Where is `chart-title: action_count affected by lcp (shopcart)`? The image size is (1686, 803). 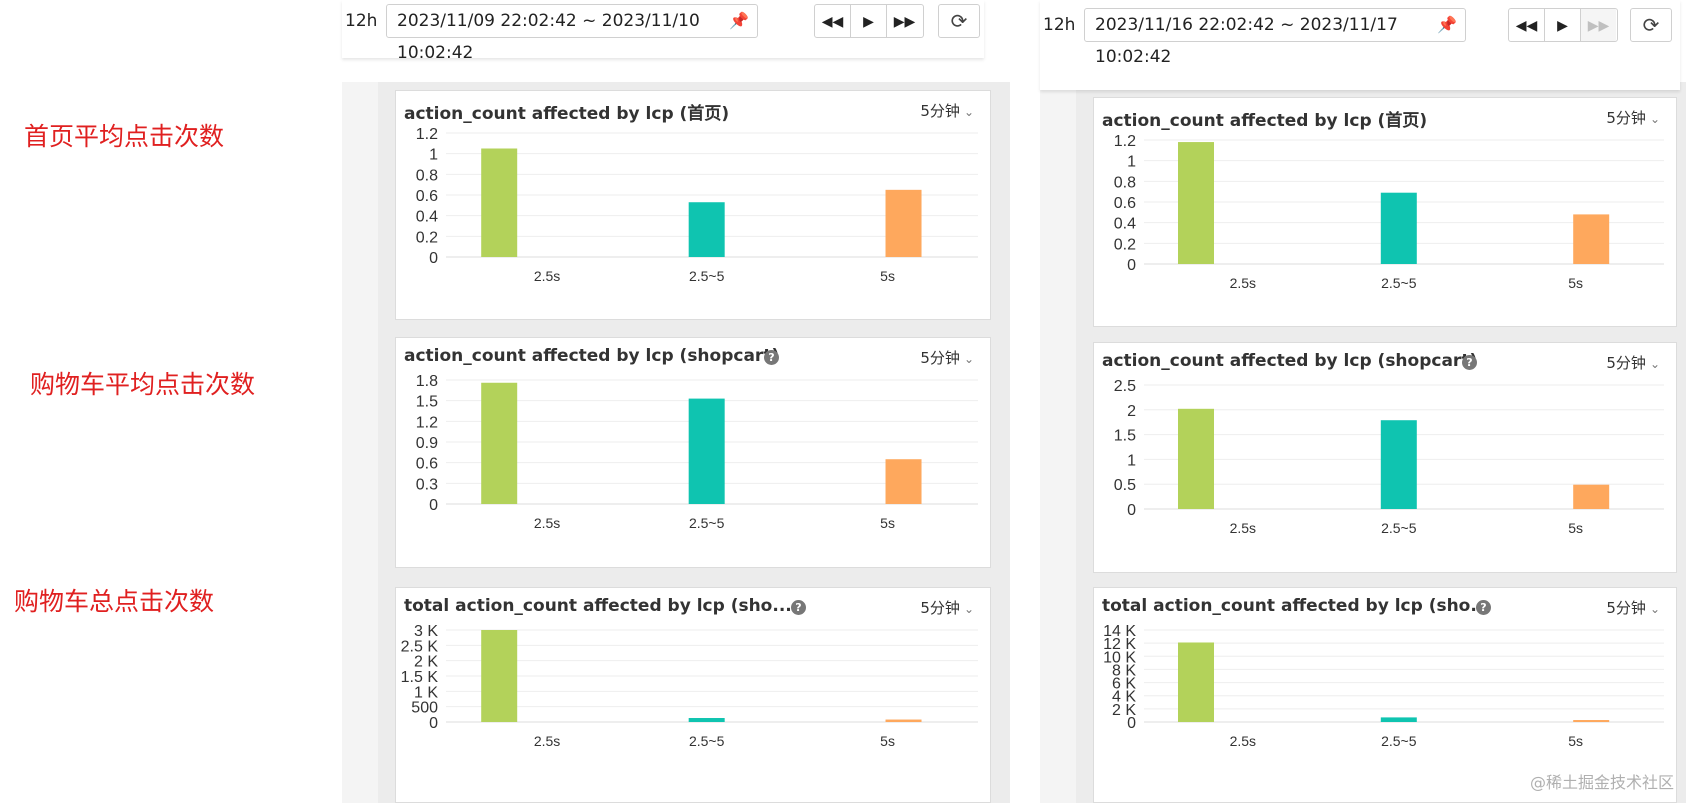 chart-title: action_count affected by lcp (shopcart) is located at coordinates (592, 356).